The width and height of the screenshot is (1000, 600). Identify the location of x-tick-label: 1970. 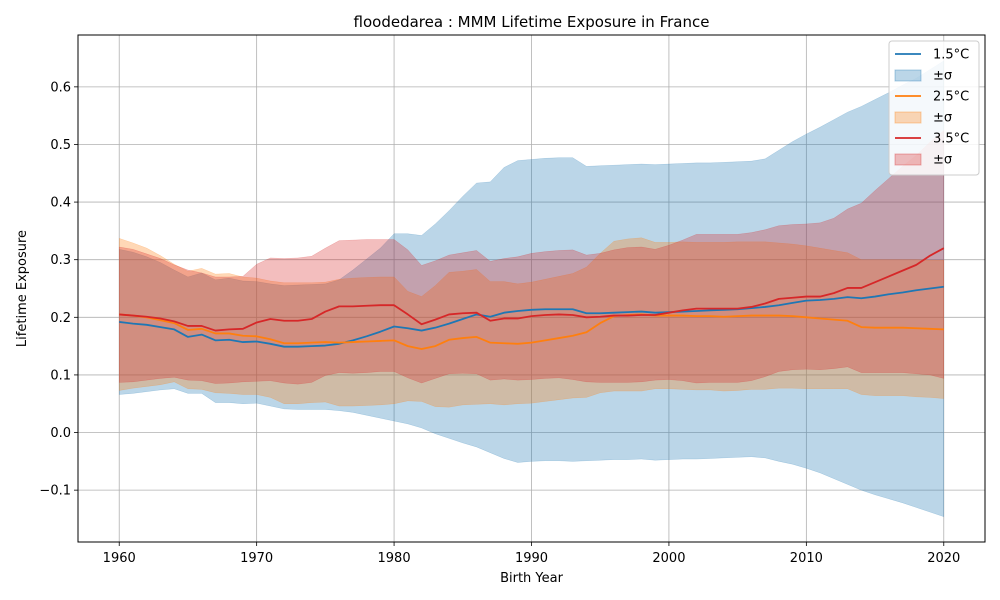
(256, 558).